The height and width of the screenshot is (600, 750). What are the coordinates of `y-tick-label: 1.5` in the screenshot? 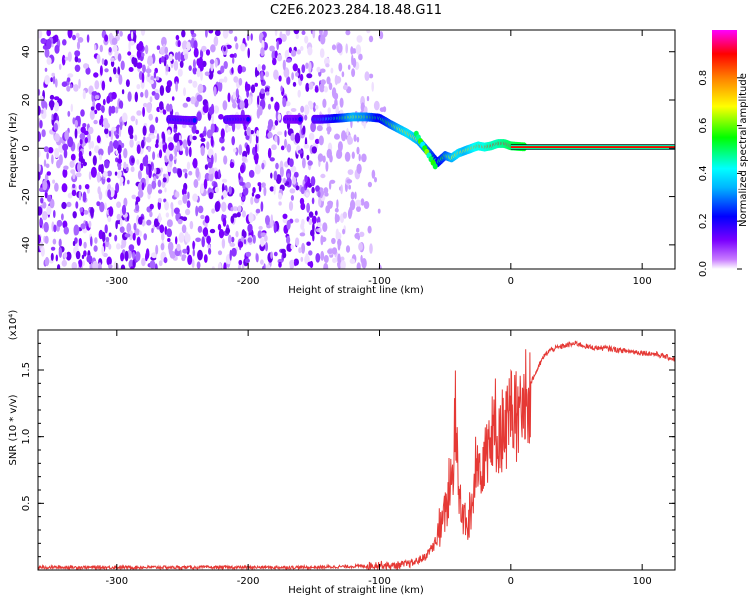 It's located at (26, 370).